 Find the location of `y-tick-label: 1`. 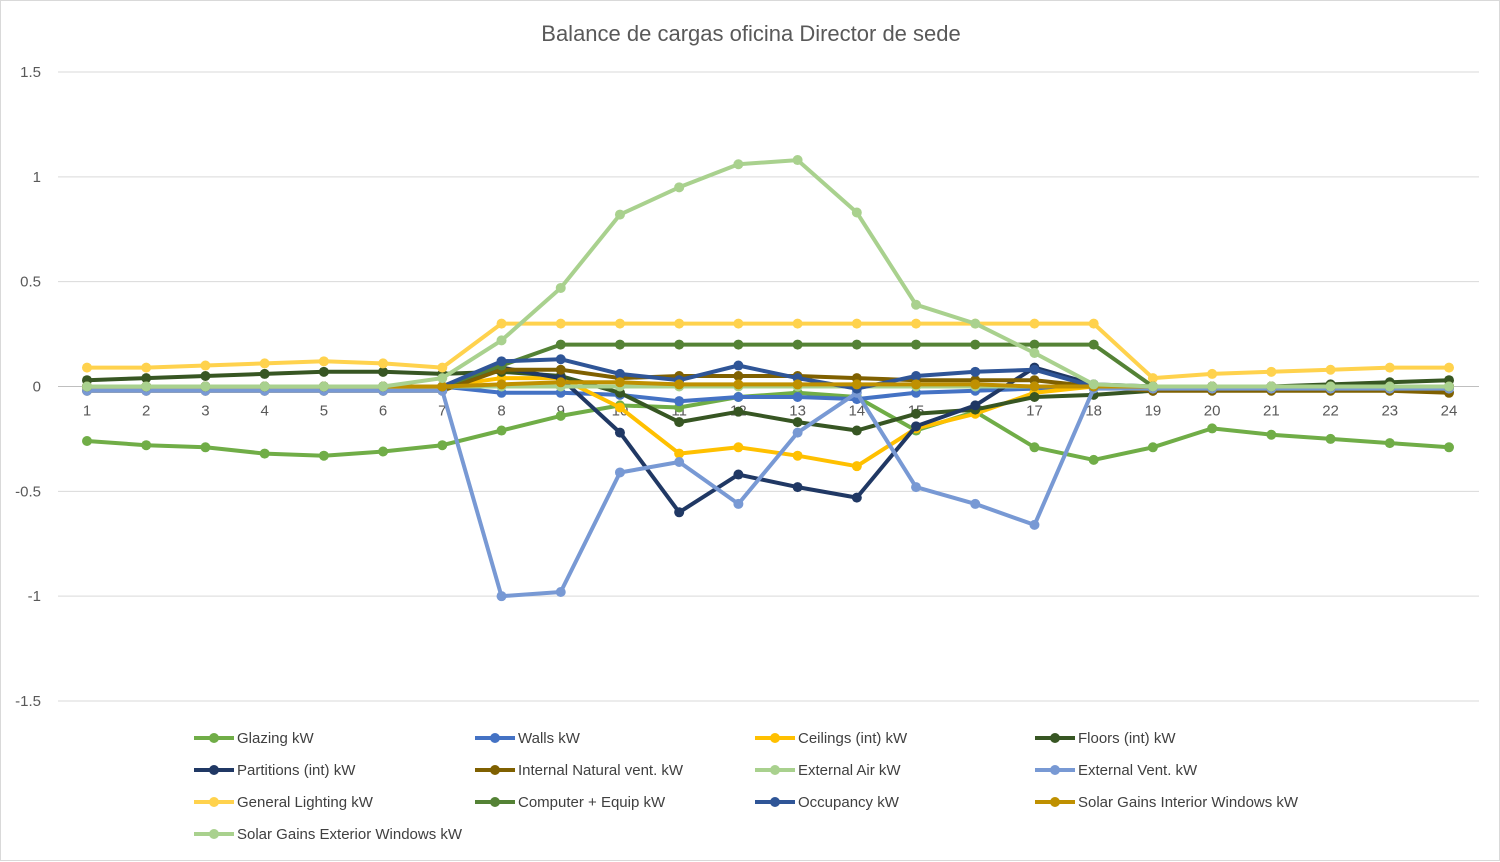

y-tick-label: 1 is located at coordinates (37, 177).